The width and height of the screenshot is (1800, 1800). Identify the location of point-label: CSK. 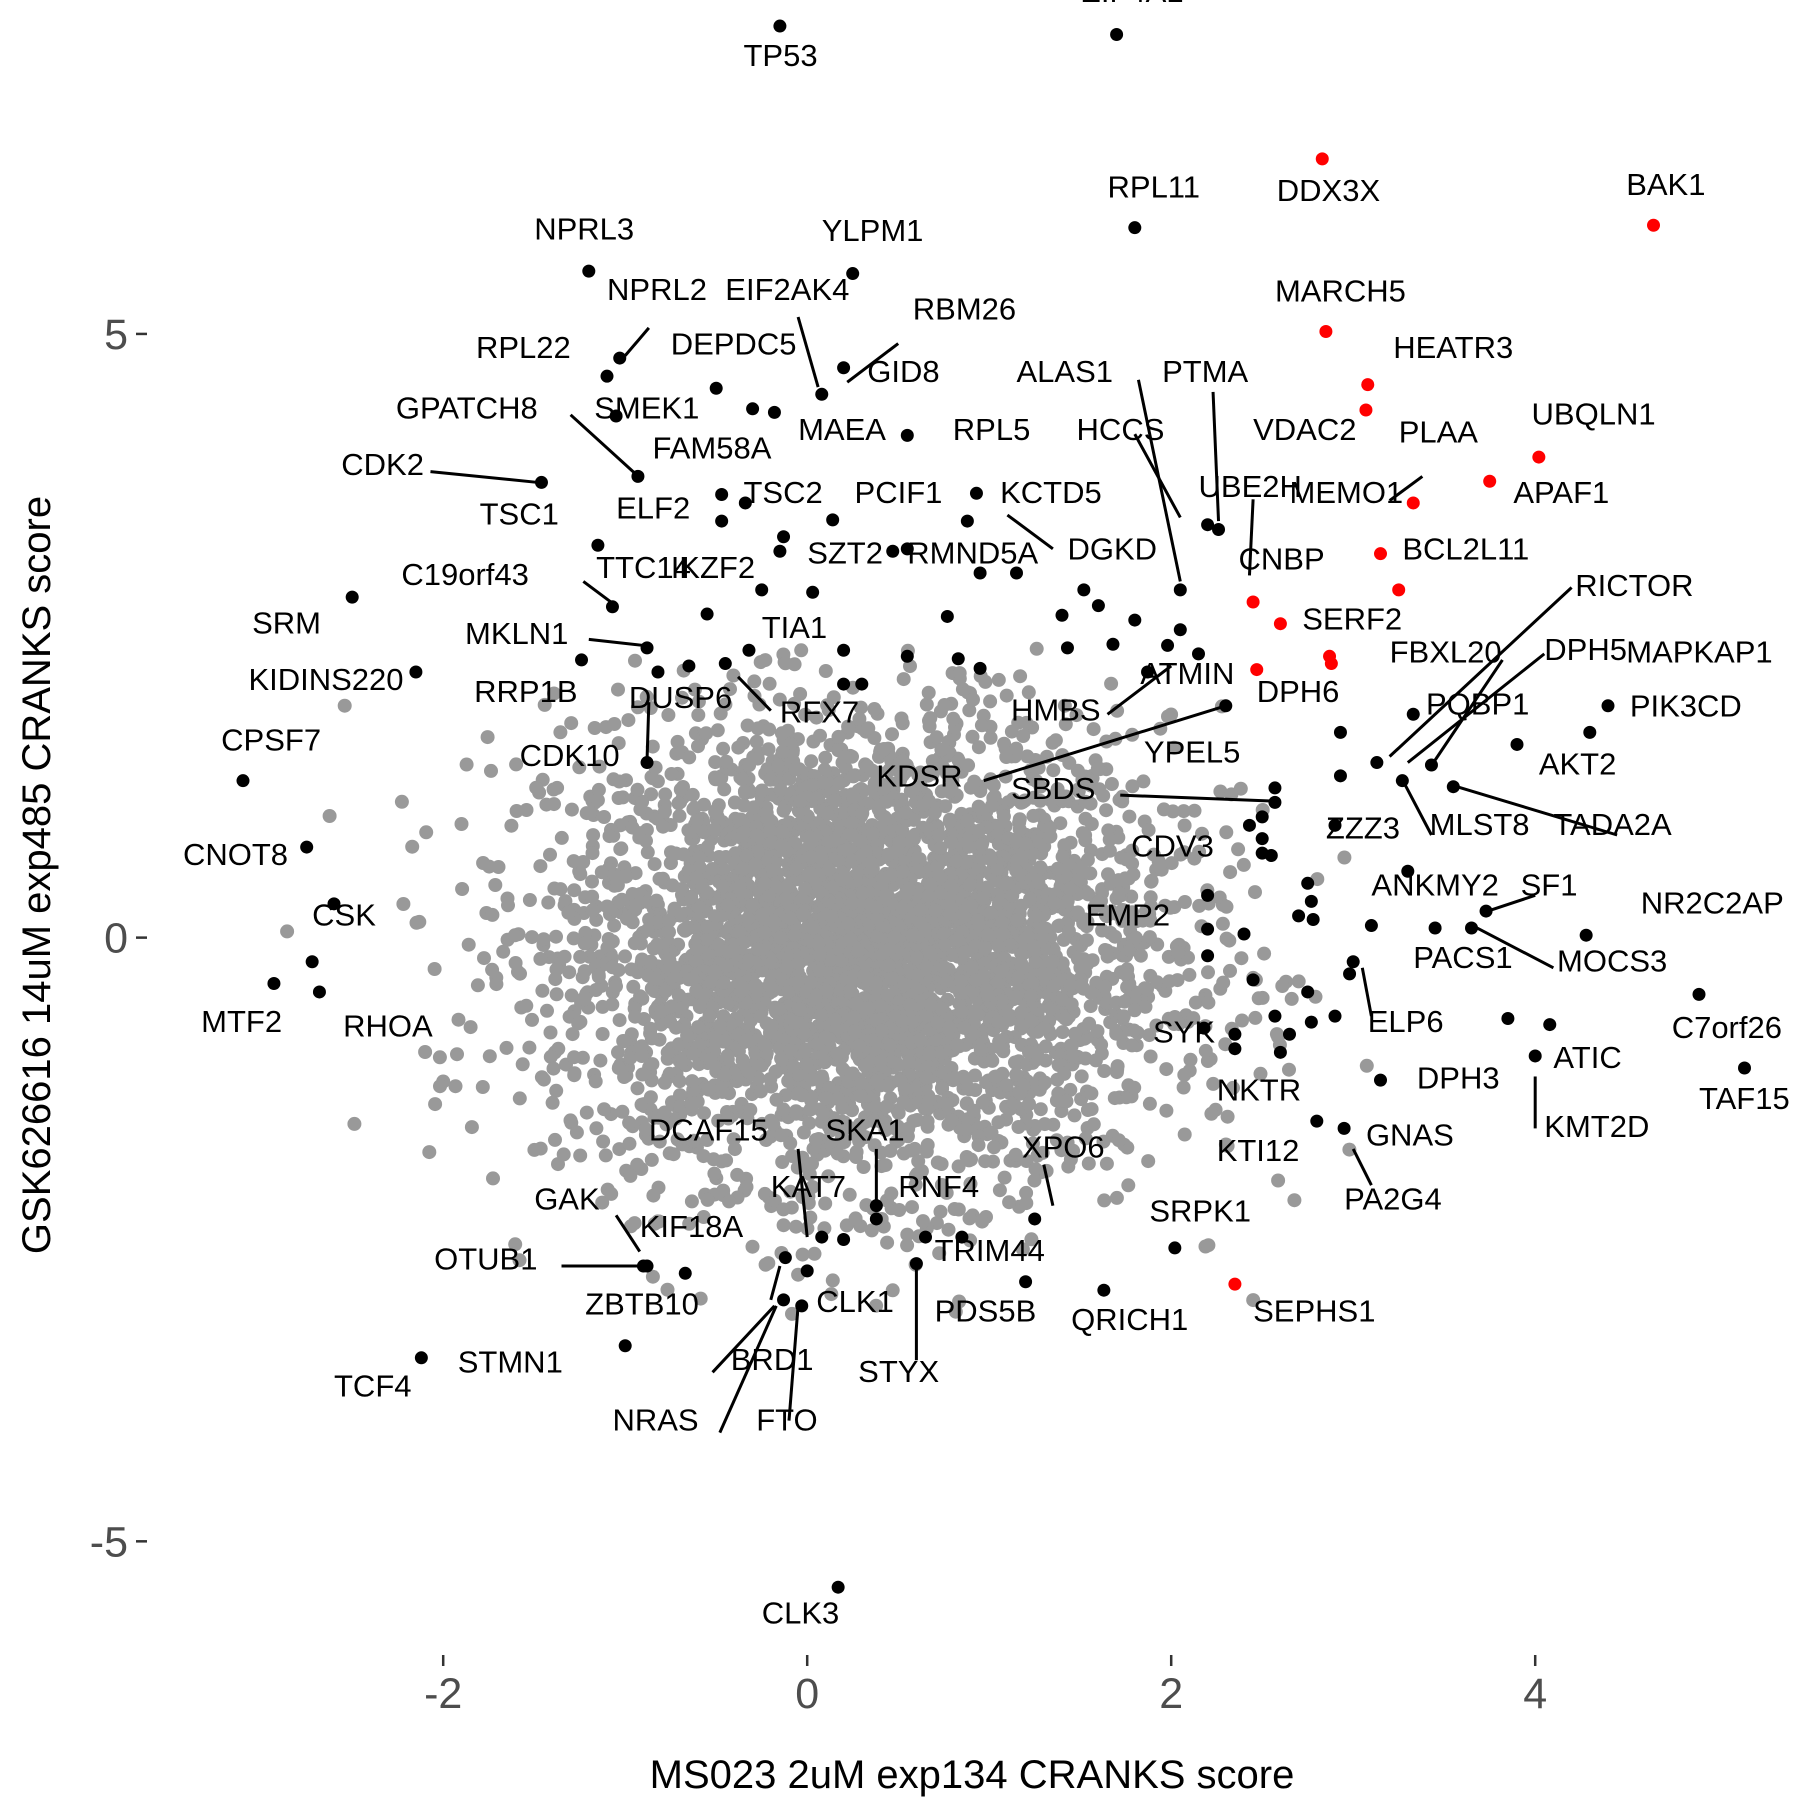
(344, 915).